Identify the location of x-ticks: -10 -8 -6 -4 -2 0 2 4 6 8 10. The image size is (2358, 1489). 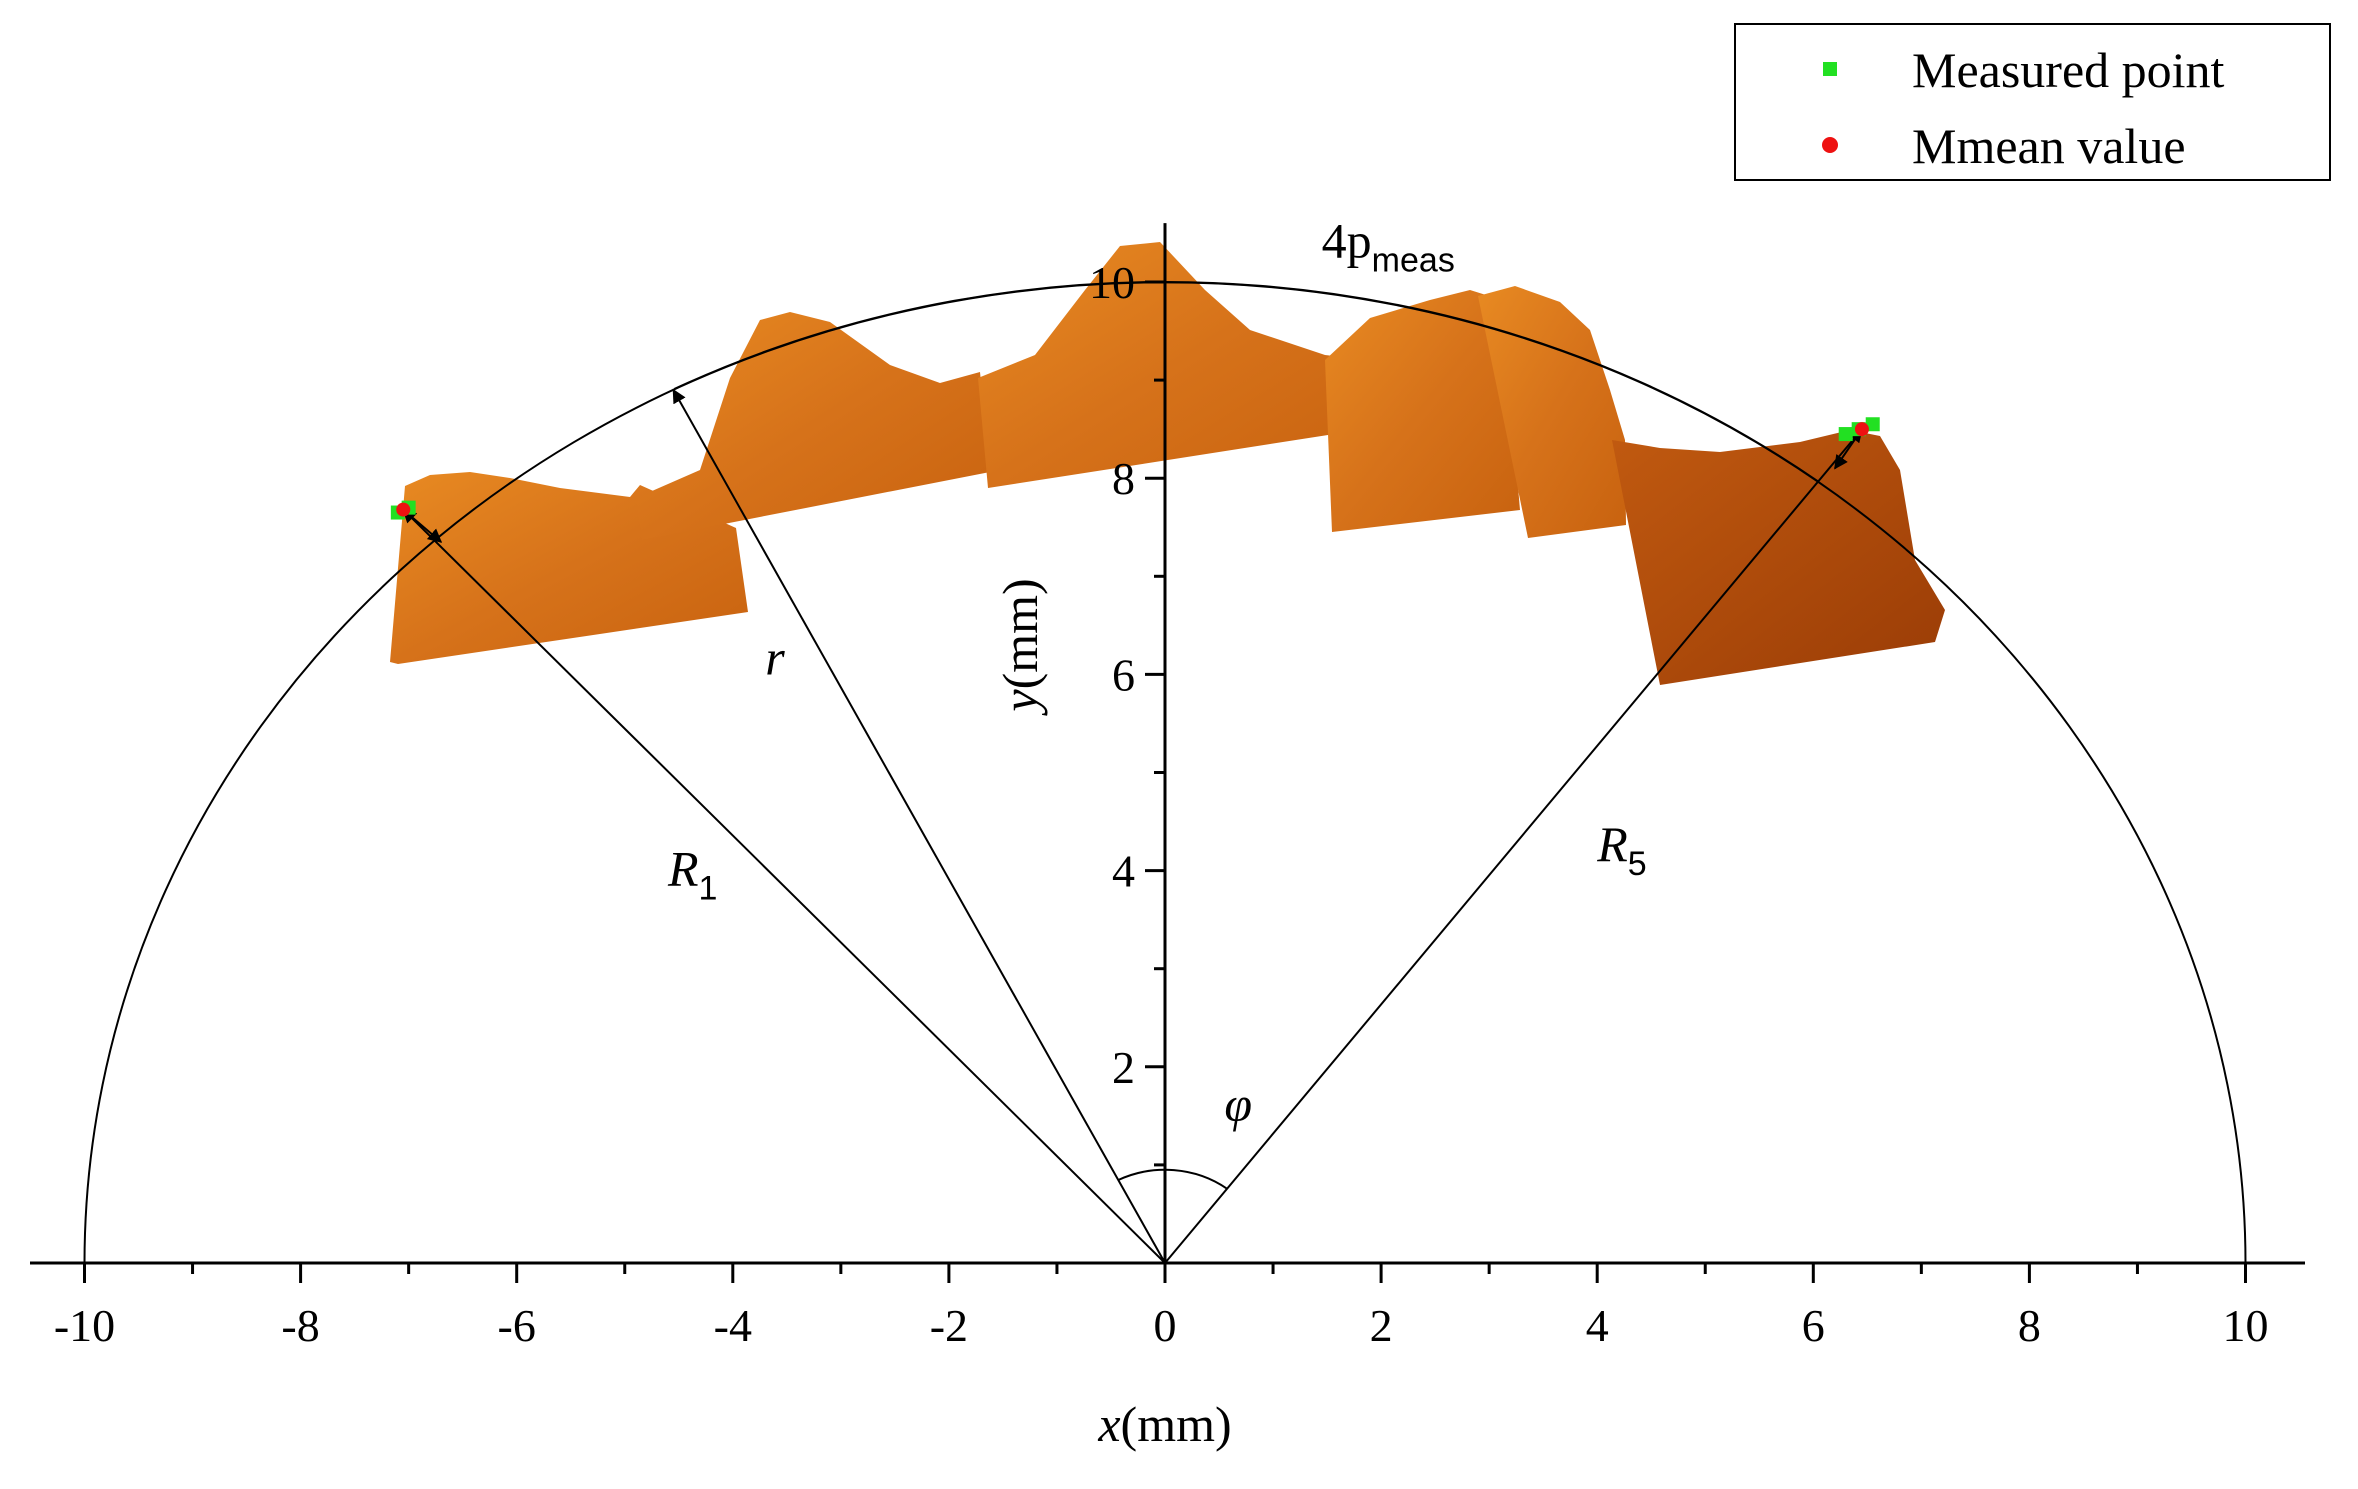
(1161, 1307).